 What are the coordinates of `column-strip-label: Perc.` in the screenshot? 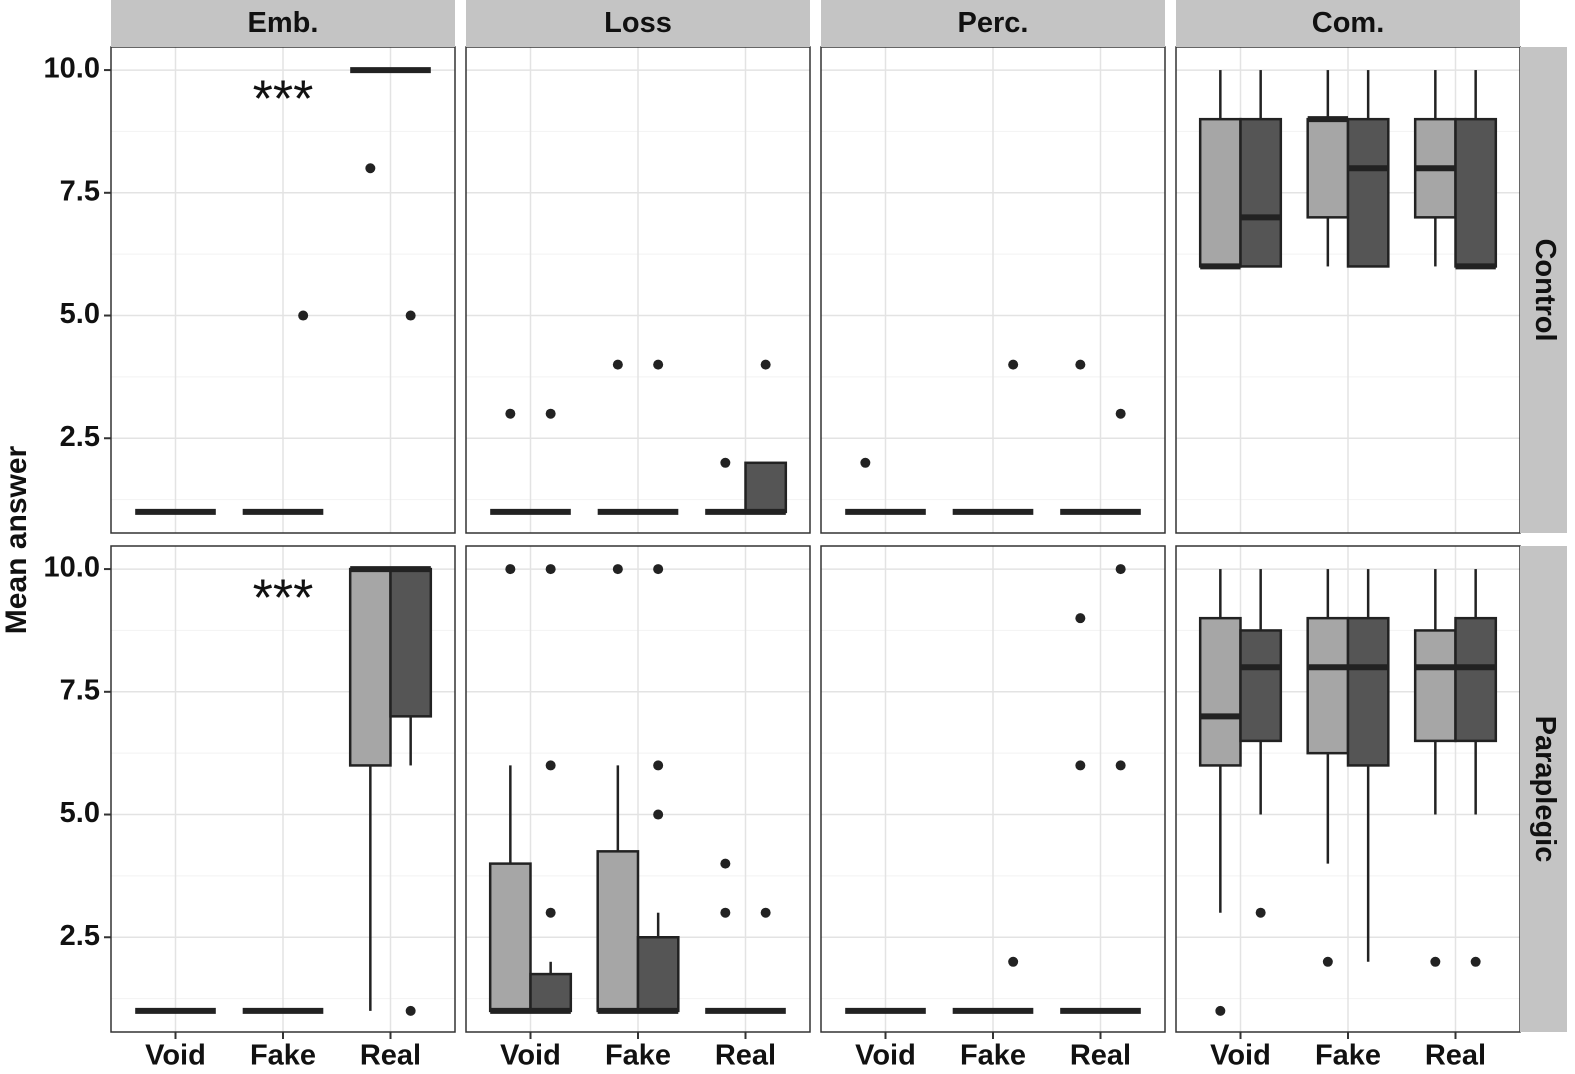 It's located at (993, 23).